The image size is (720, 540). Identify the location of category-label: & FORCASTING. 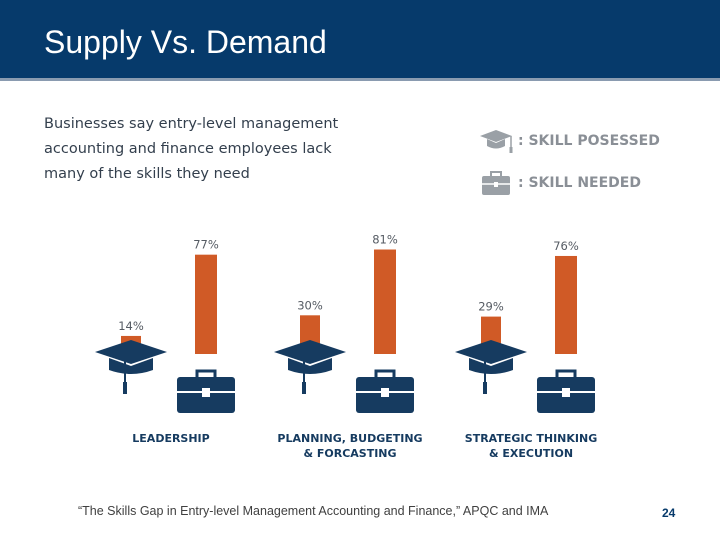
(349, 453).